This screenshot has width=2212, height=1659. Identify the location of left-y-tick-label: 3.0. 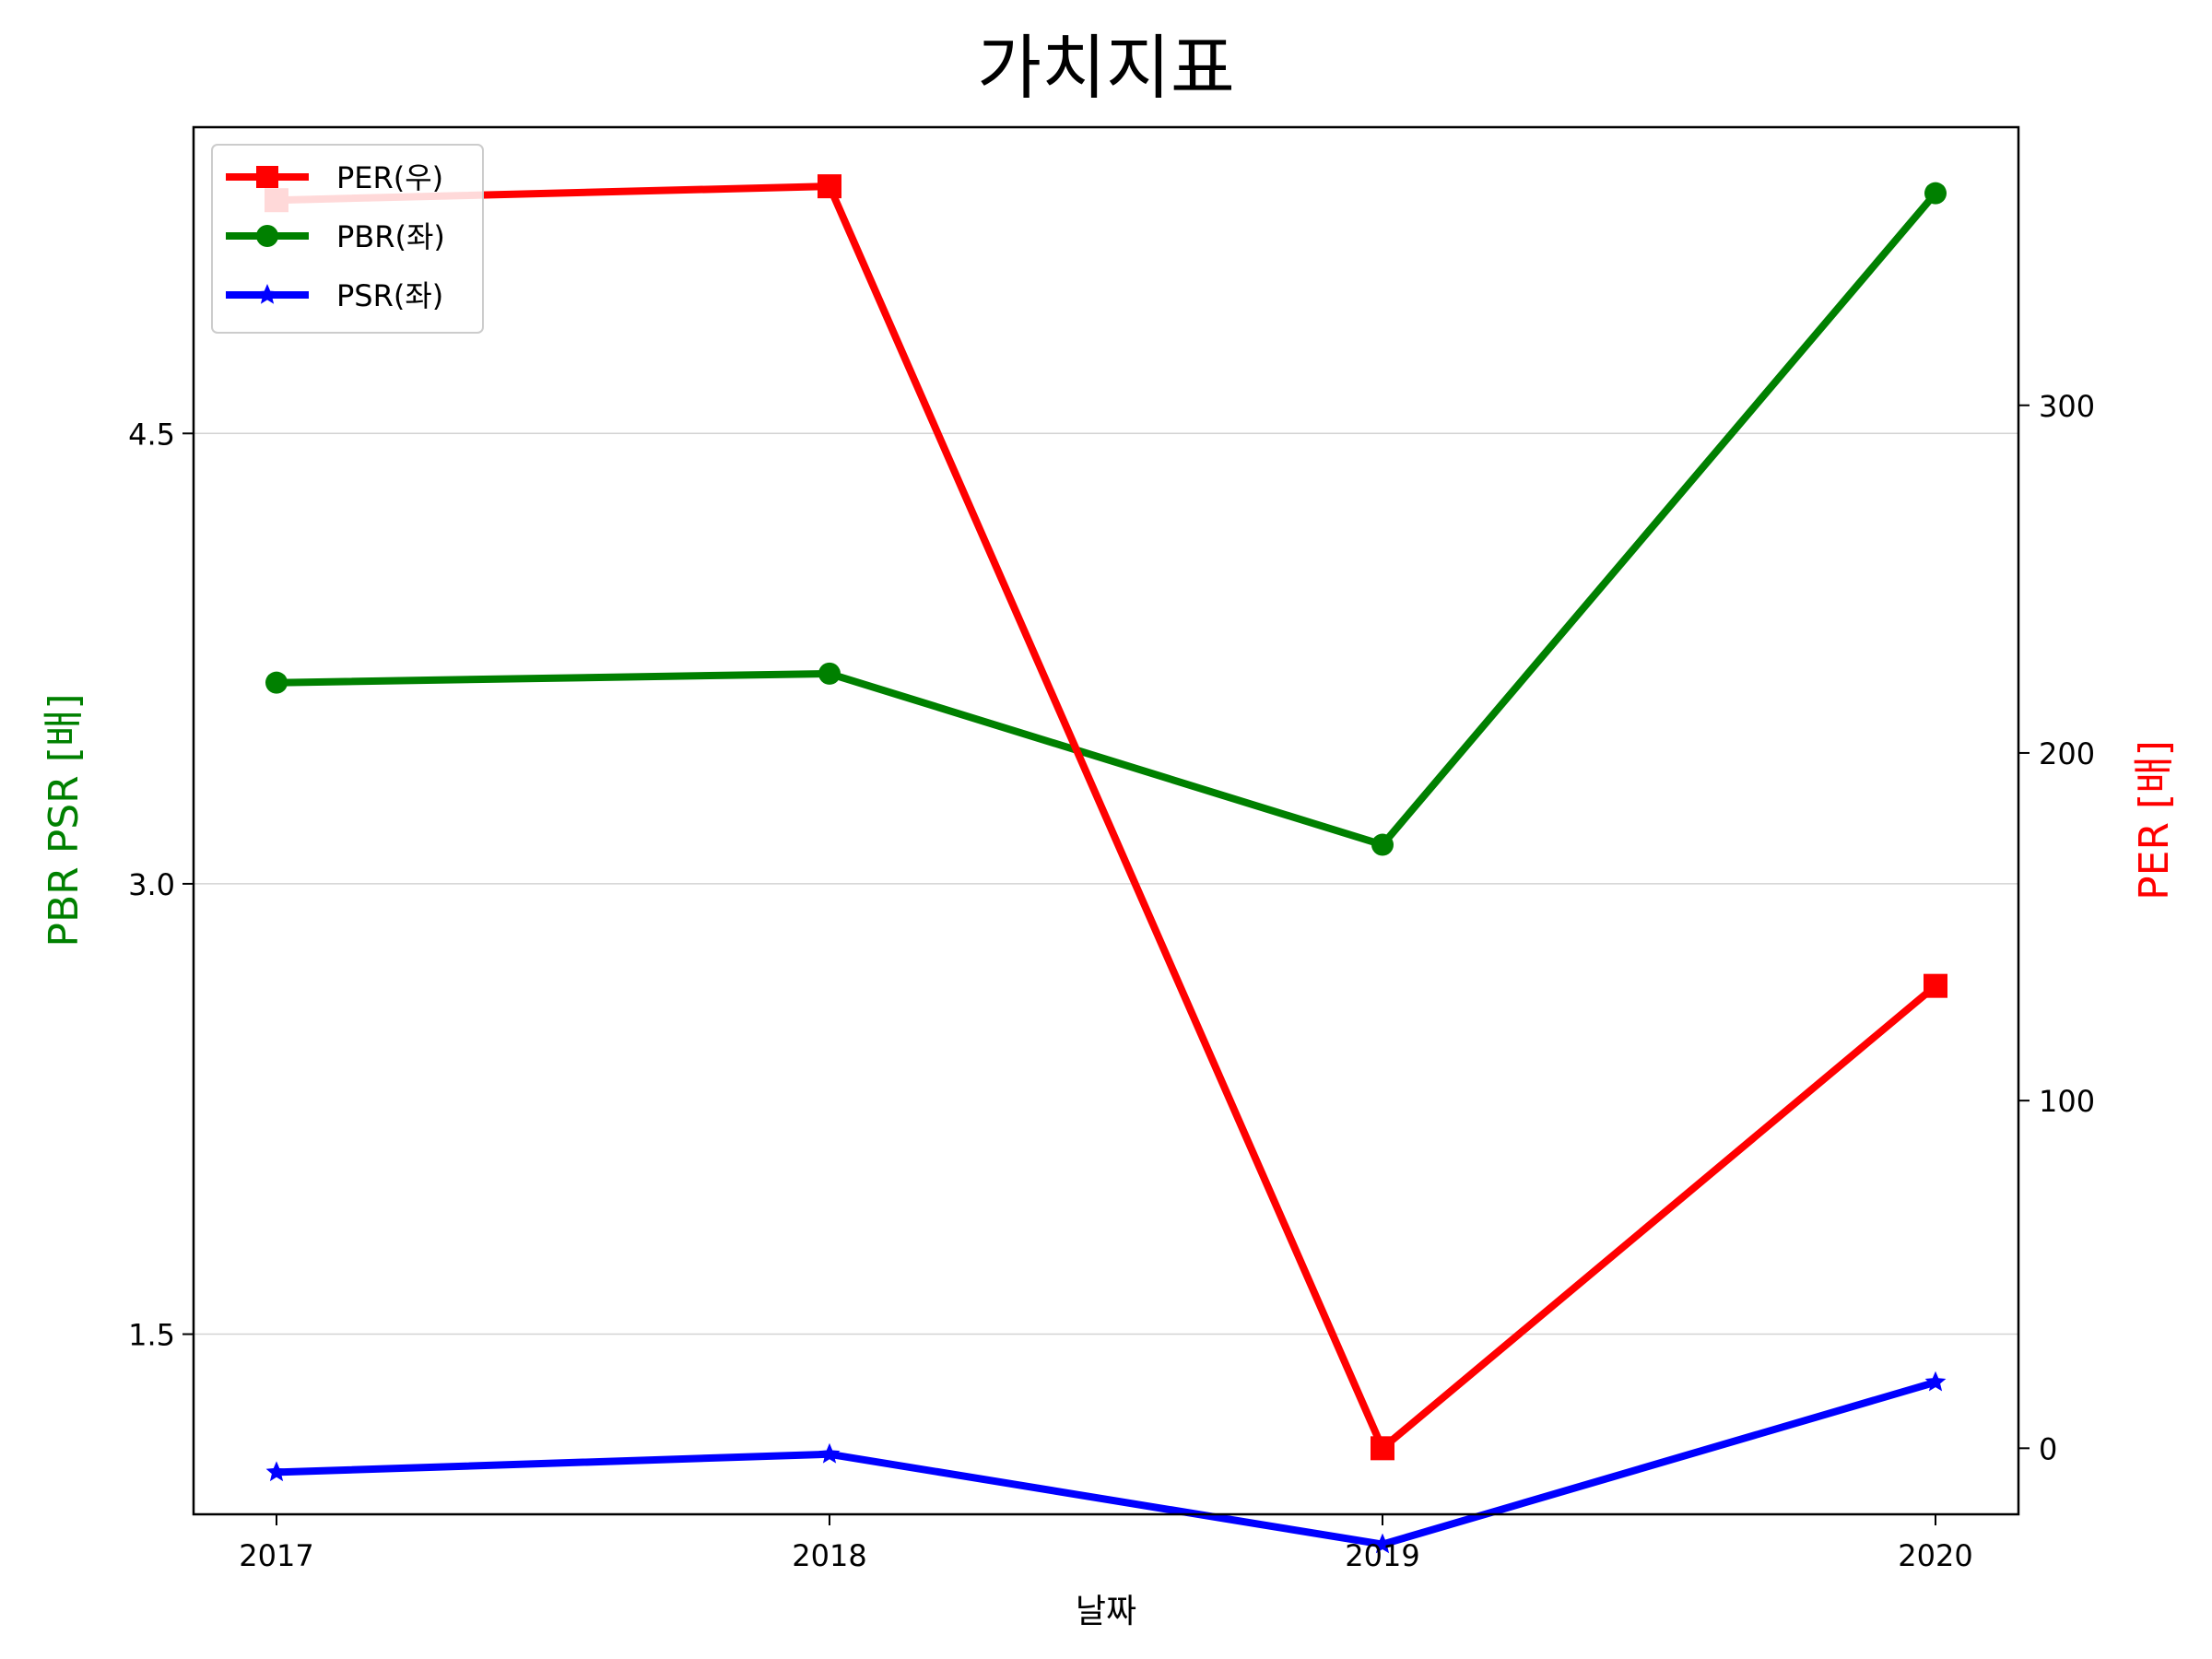
(151, 884).